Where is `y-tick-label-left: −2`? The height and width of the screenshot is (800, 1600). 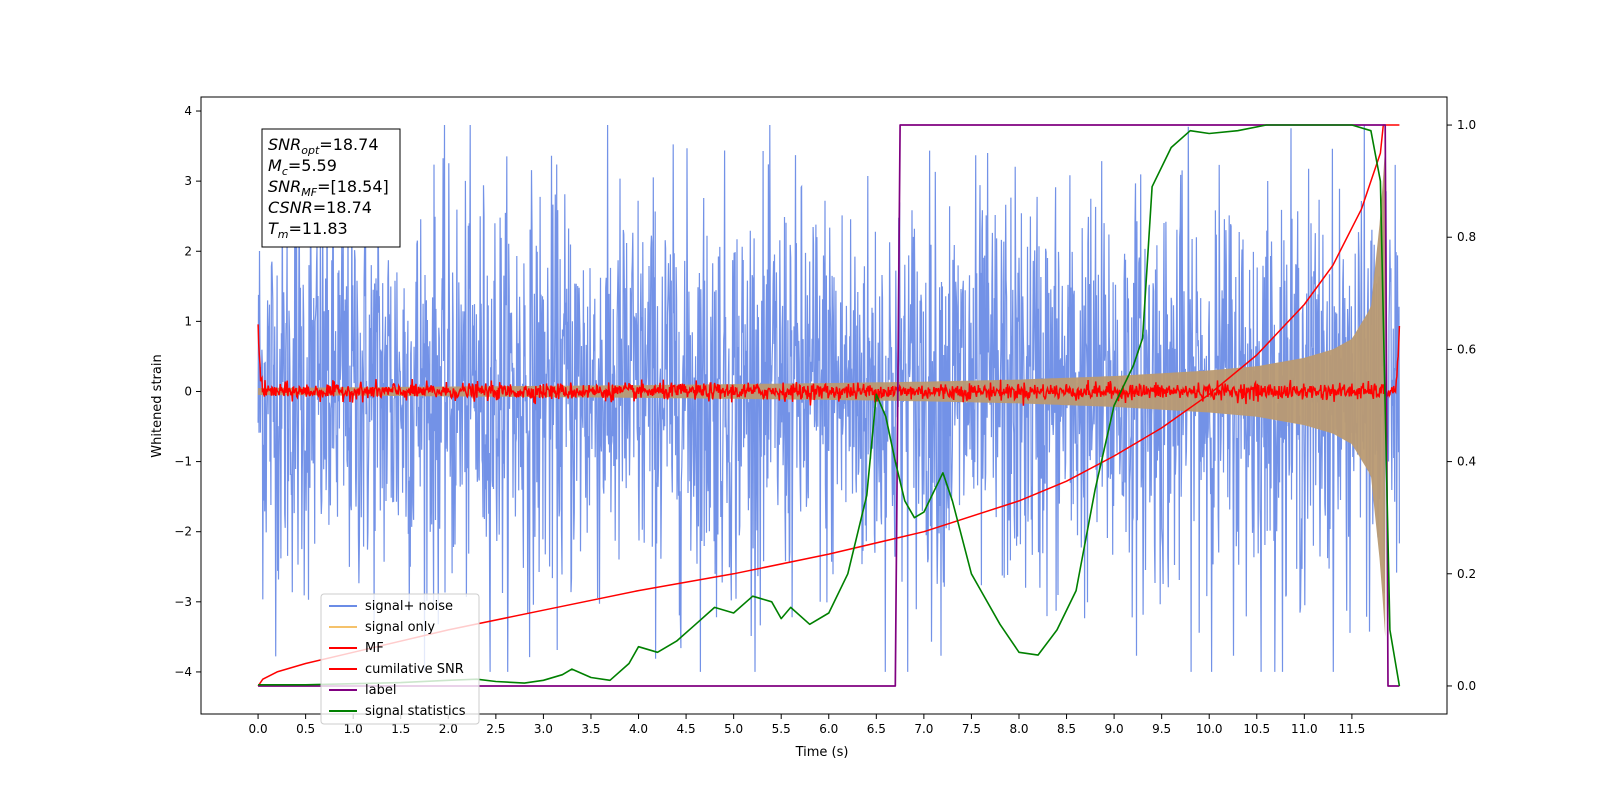
y-tick-label-left: −2 is located at coordinates (183, 532).